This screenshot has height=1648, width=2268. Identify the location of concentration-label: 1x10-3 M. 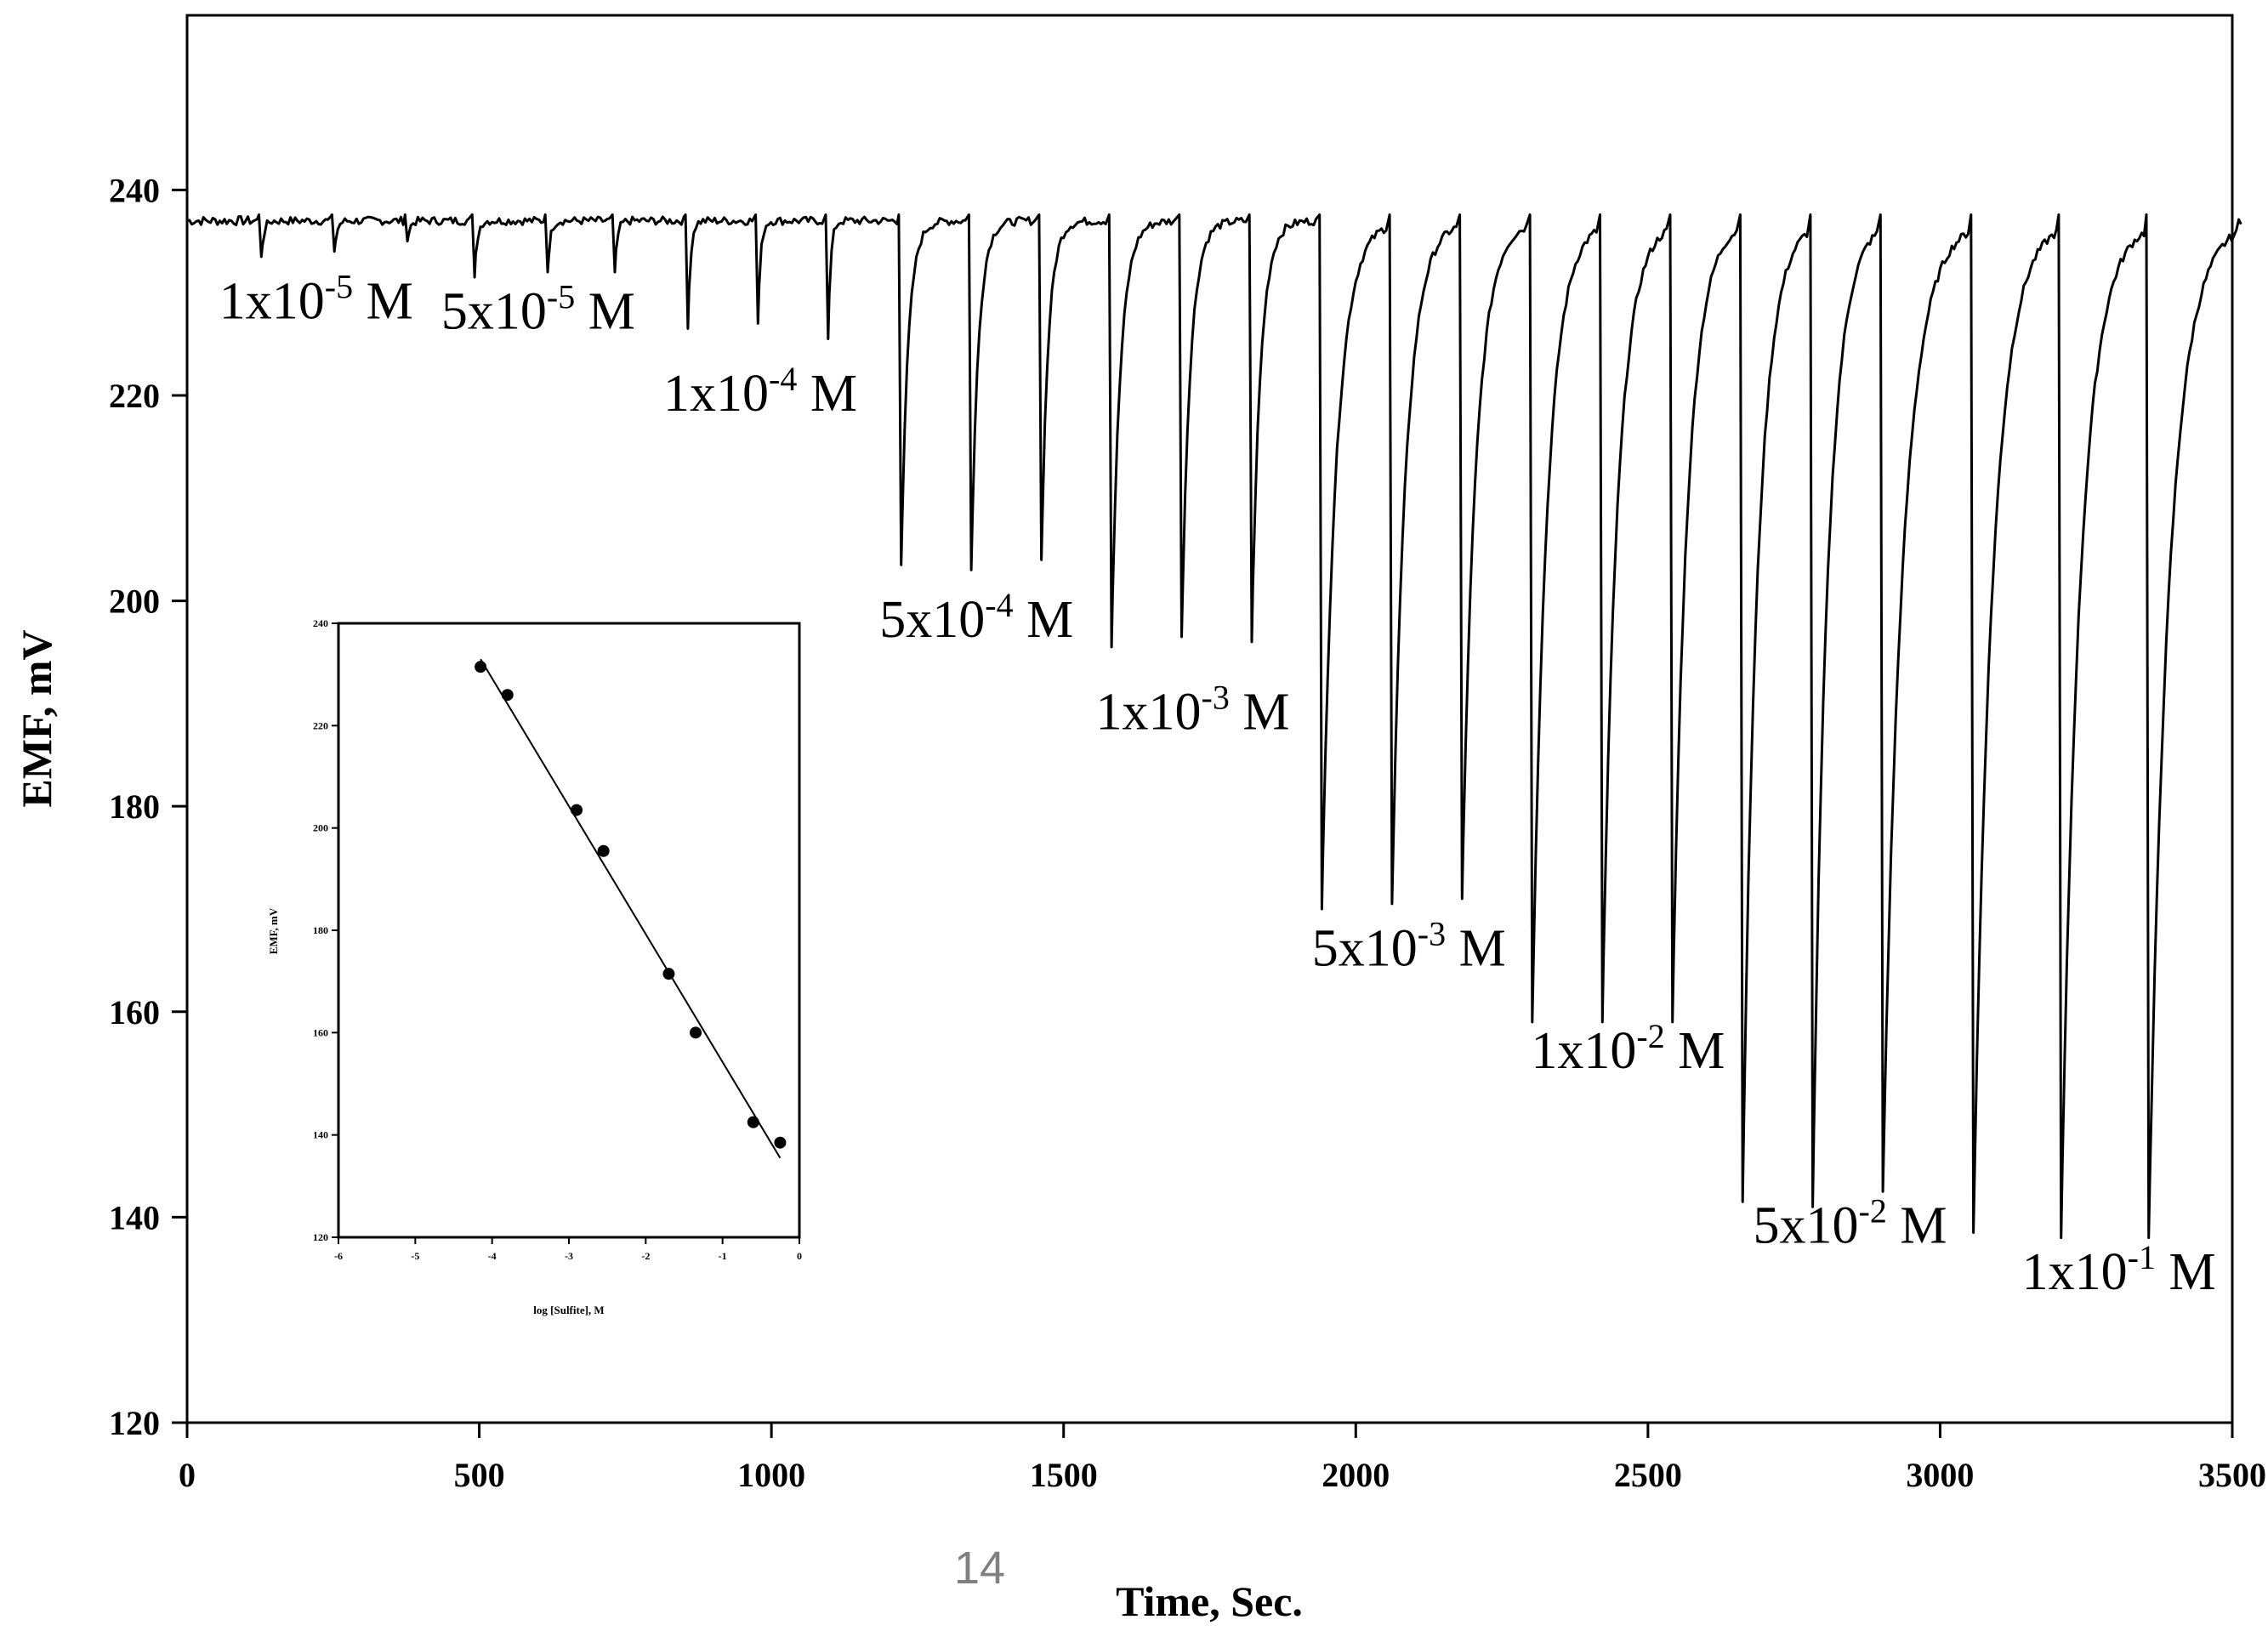
(1193, 711).